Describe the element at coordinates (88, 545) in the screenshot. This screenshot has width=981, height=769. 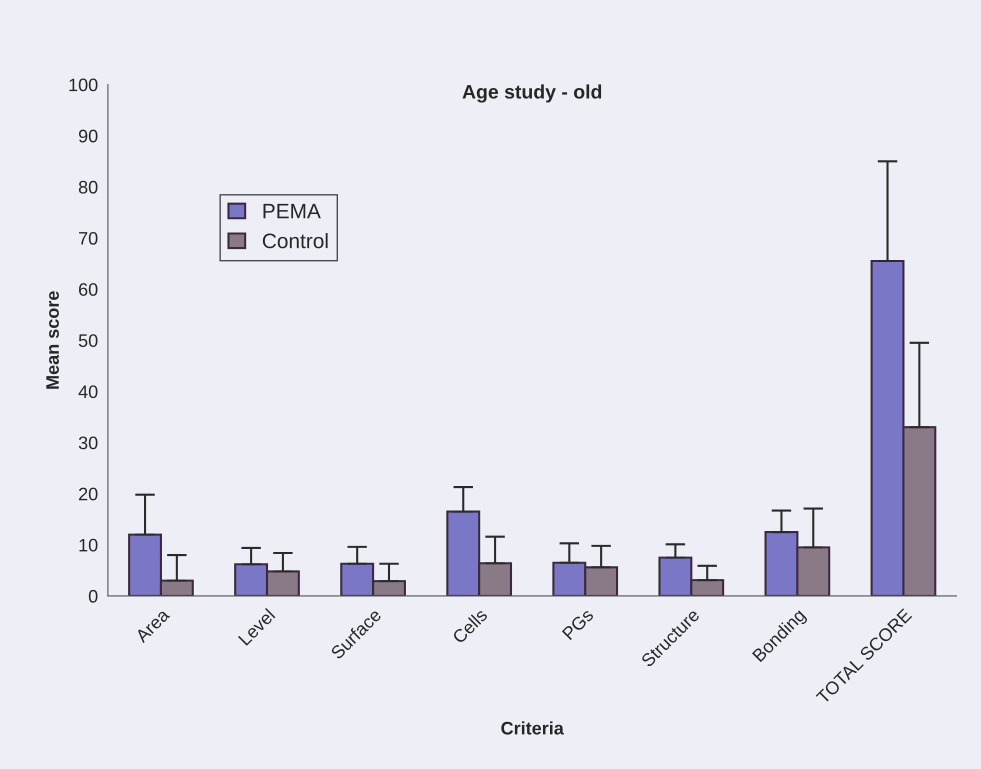
I see `y-tick-label: 10` at that location.